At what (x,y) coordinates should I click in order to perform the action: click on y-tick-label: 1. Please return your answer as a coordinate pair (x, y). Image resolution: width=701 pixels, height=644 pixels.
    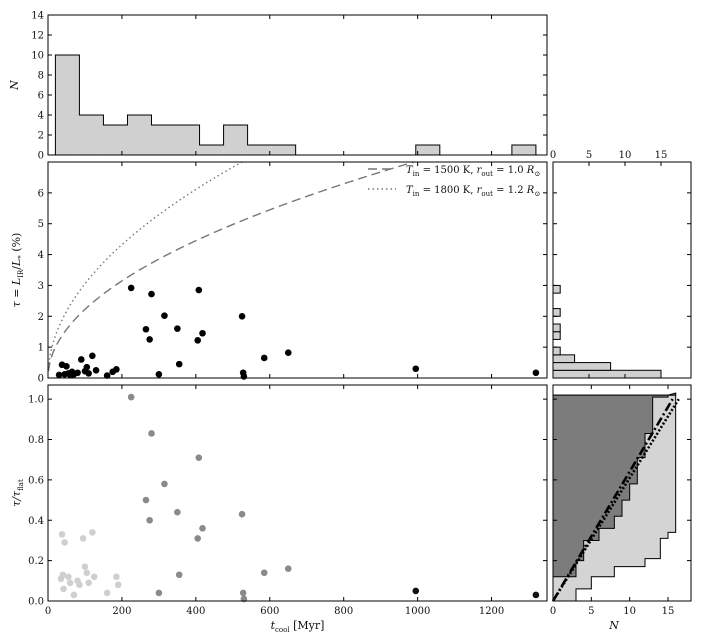
    Looking at the image, I should click on (41, 348).